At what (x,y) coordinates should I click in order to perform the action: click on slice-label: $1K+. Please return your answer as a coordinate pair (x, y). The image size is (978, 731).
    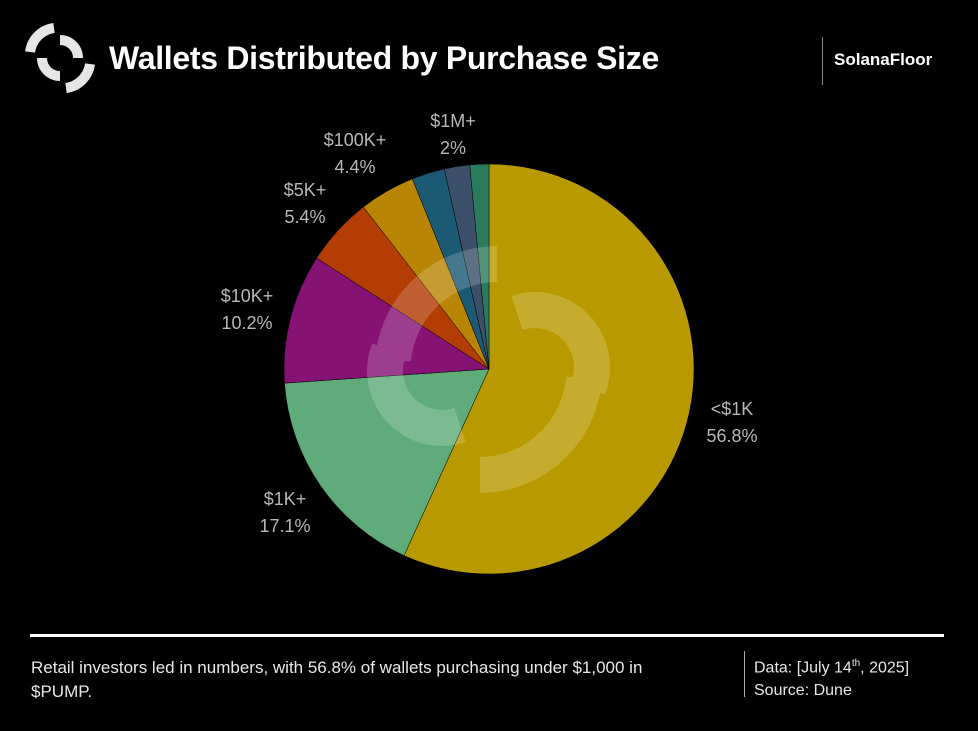
    Looking at the image, I should click on (285, 499).